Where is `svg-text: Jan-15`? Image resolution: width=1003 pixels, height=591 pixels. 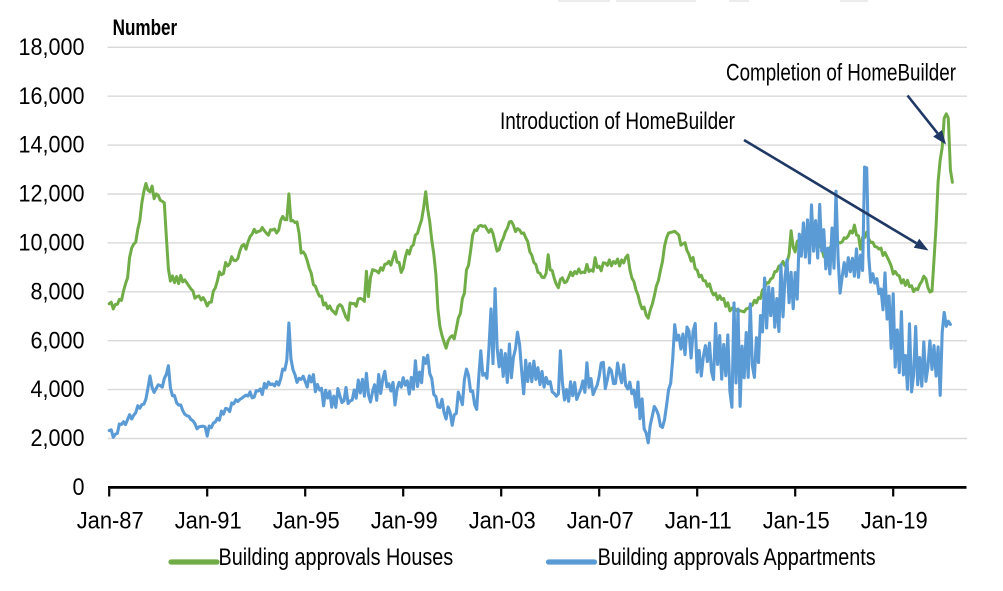 svg-text: Jan-15 is located at coordinates (796, 520).